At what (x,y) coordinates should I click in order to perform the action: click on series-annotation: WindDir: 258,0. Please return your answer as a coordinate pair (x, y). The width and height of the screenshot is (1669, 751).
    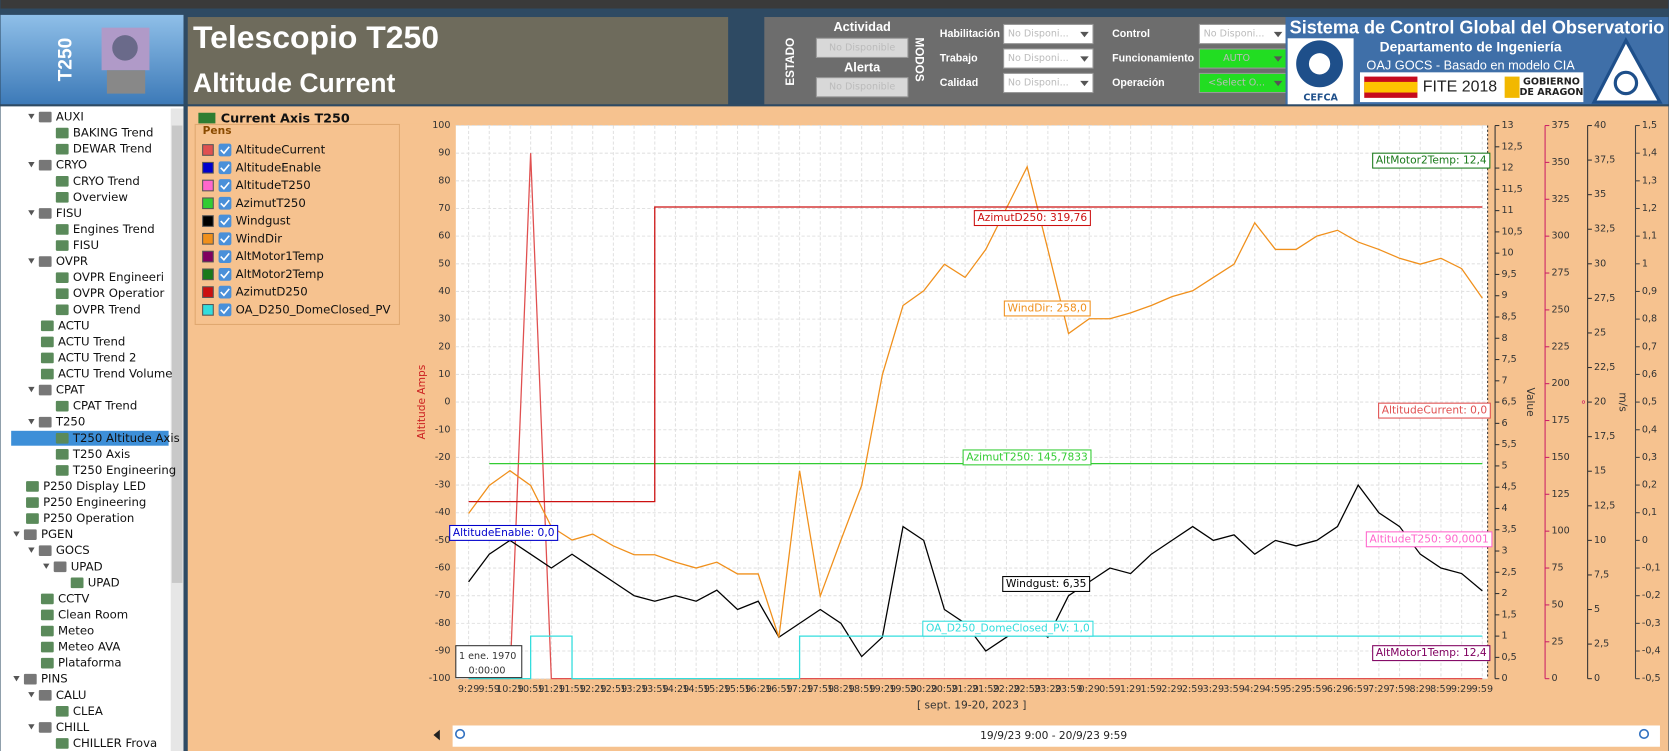
    Looking at the image, I should click on (1048, 307).